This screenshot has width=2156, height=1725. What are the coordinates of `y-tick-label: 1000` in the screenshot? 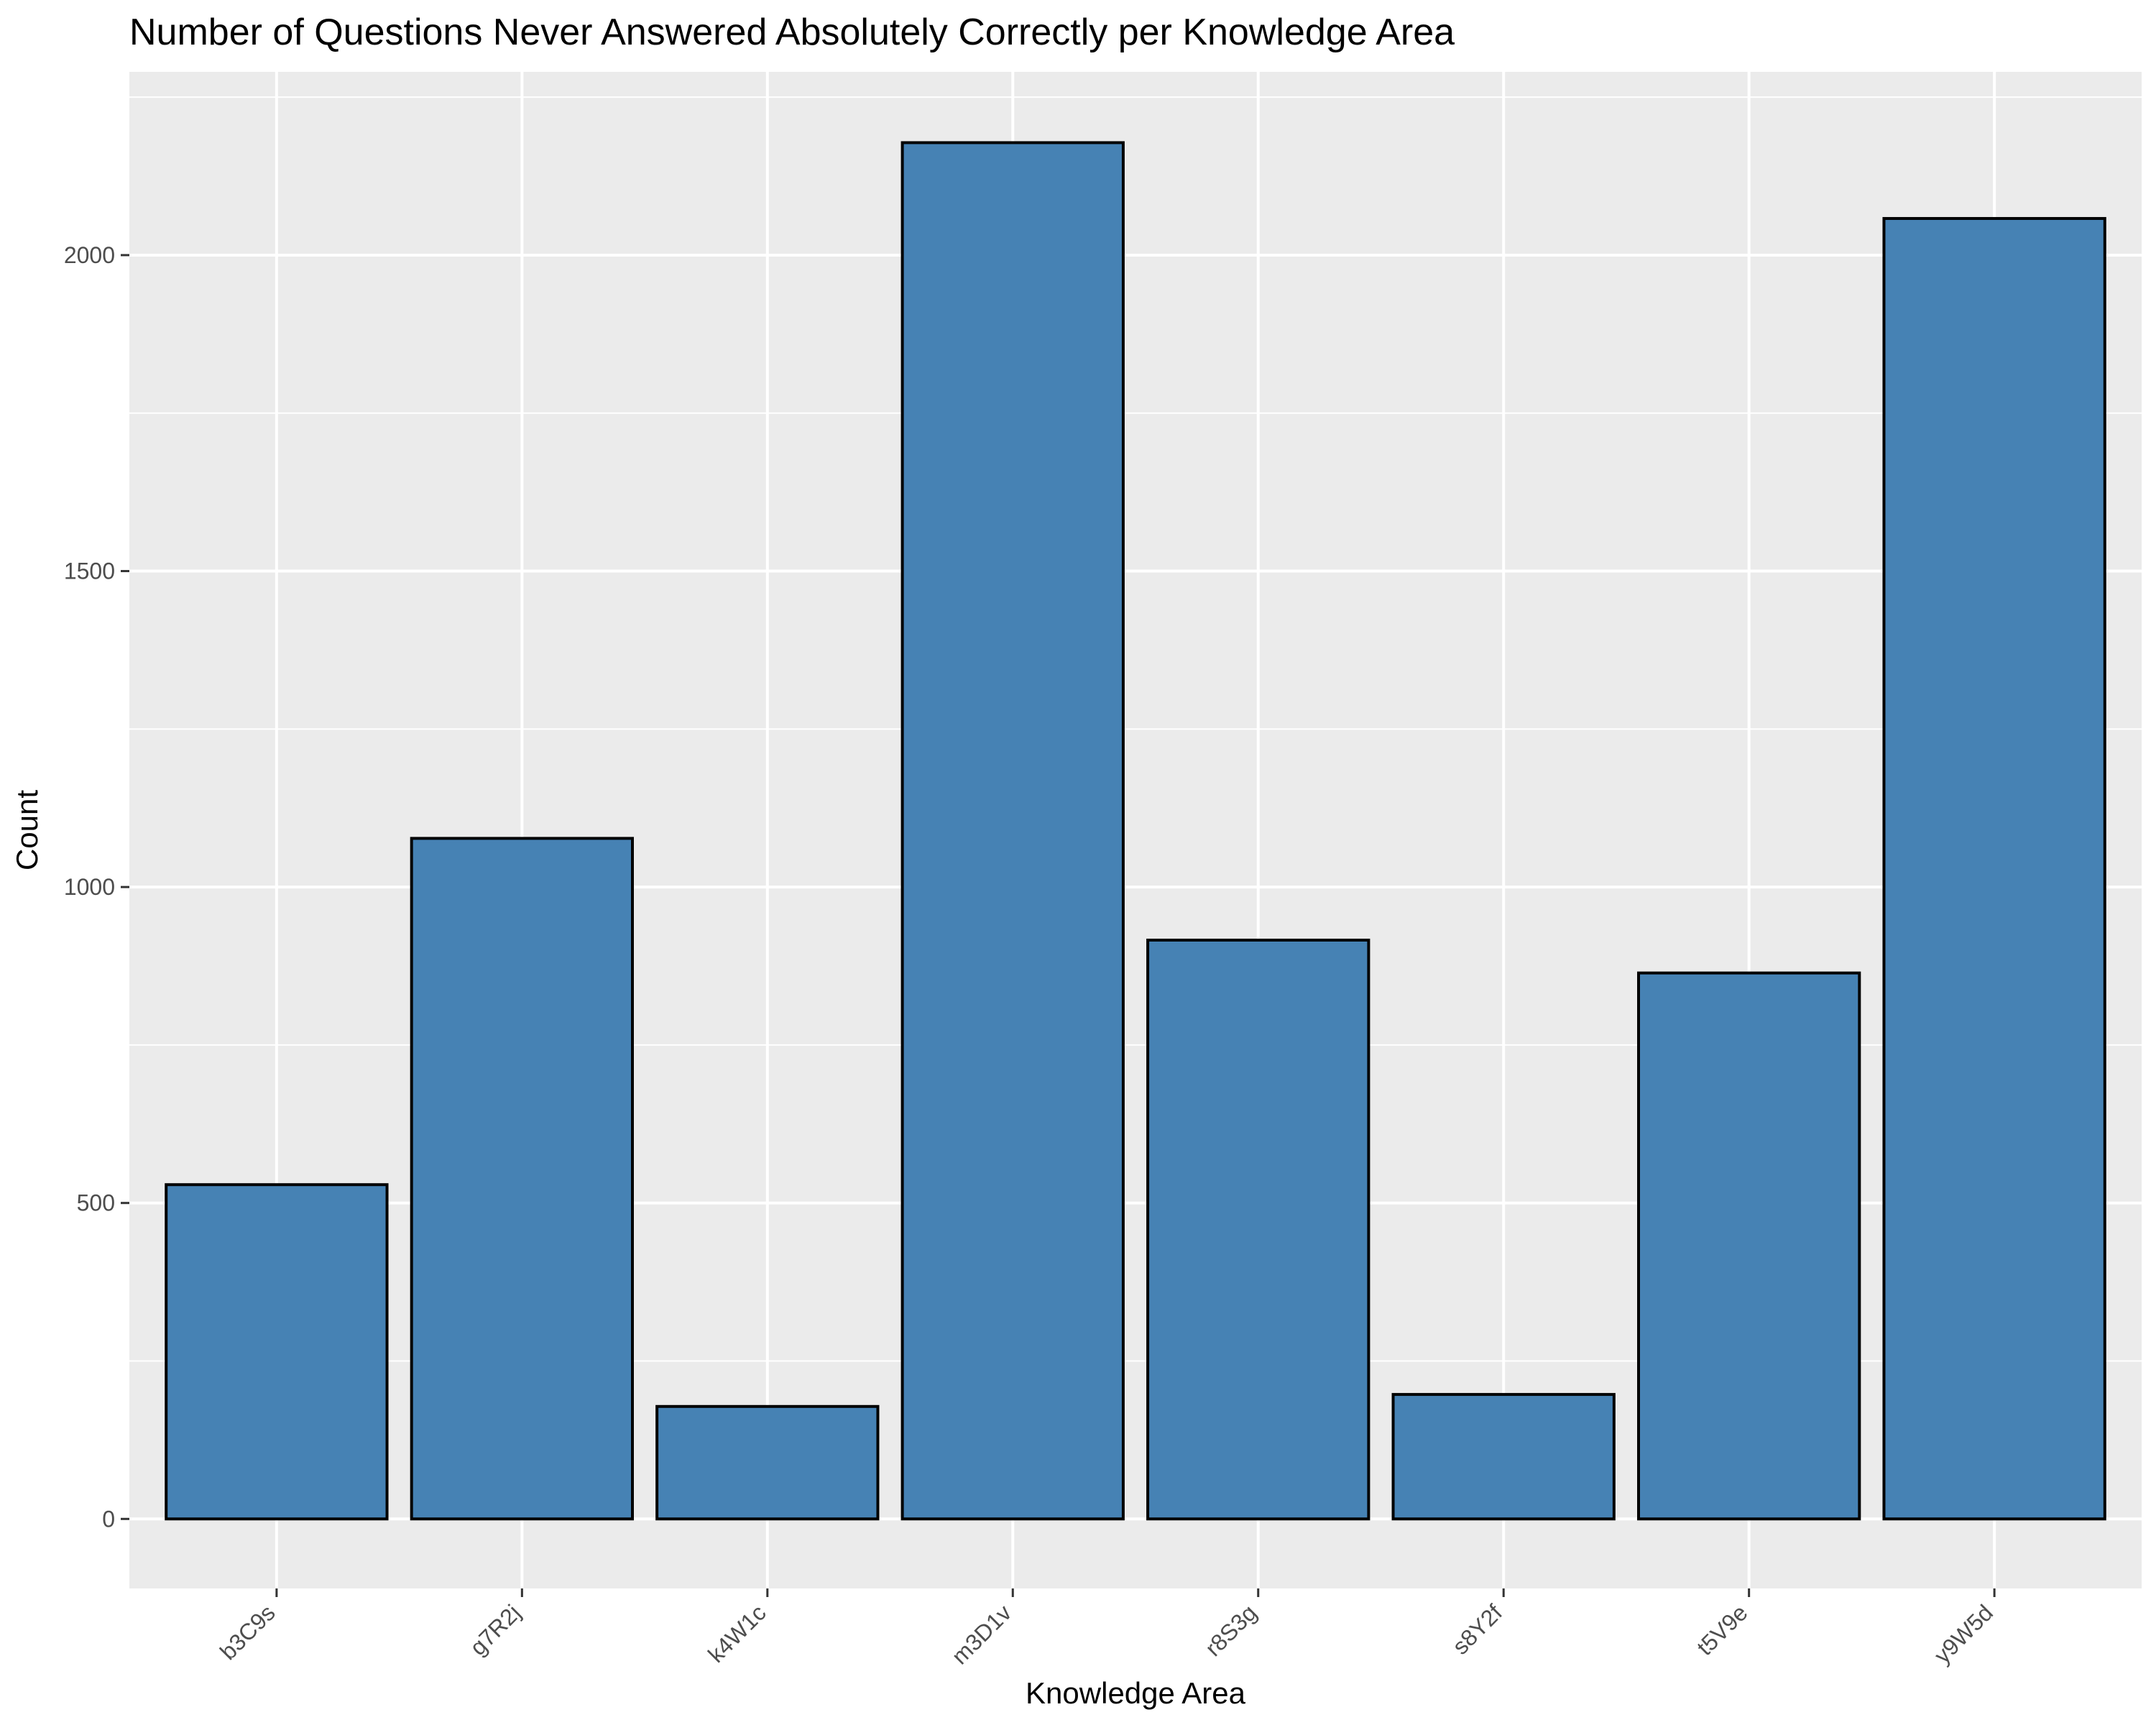 It's located at (90, 887).